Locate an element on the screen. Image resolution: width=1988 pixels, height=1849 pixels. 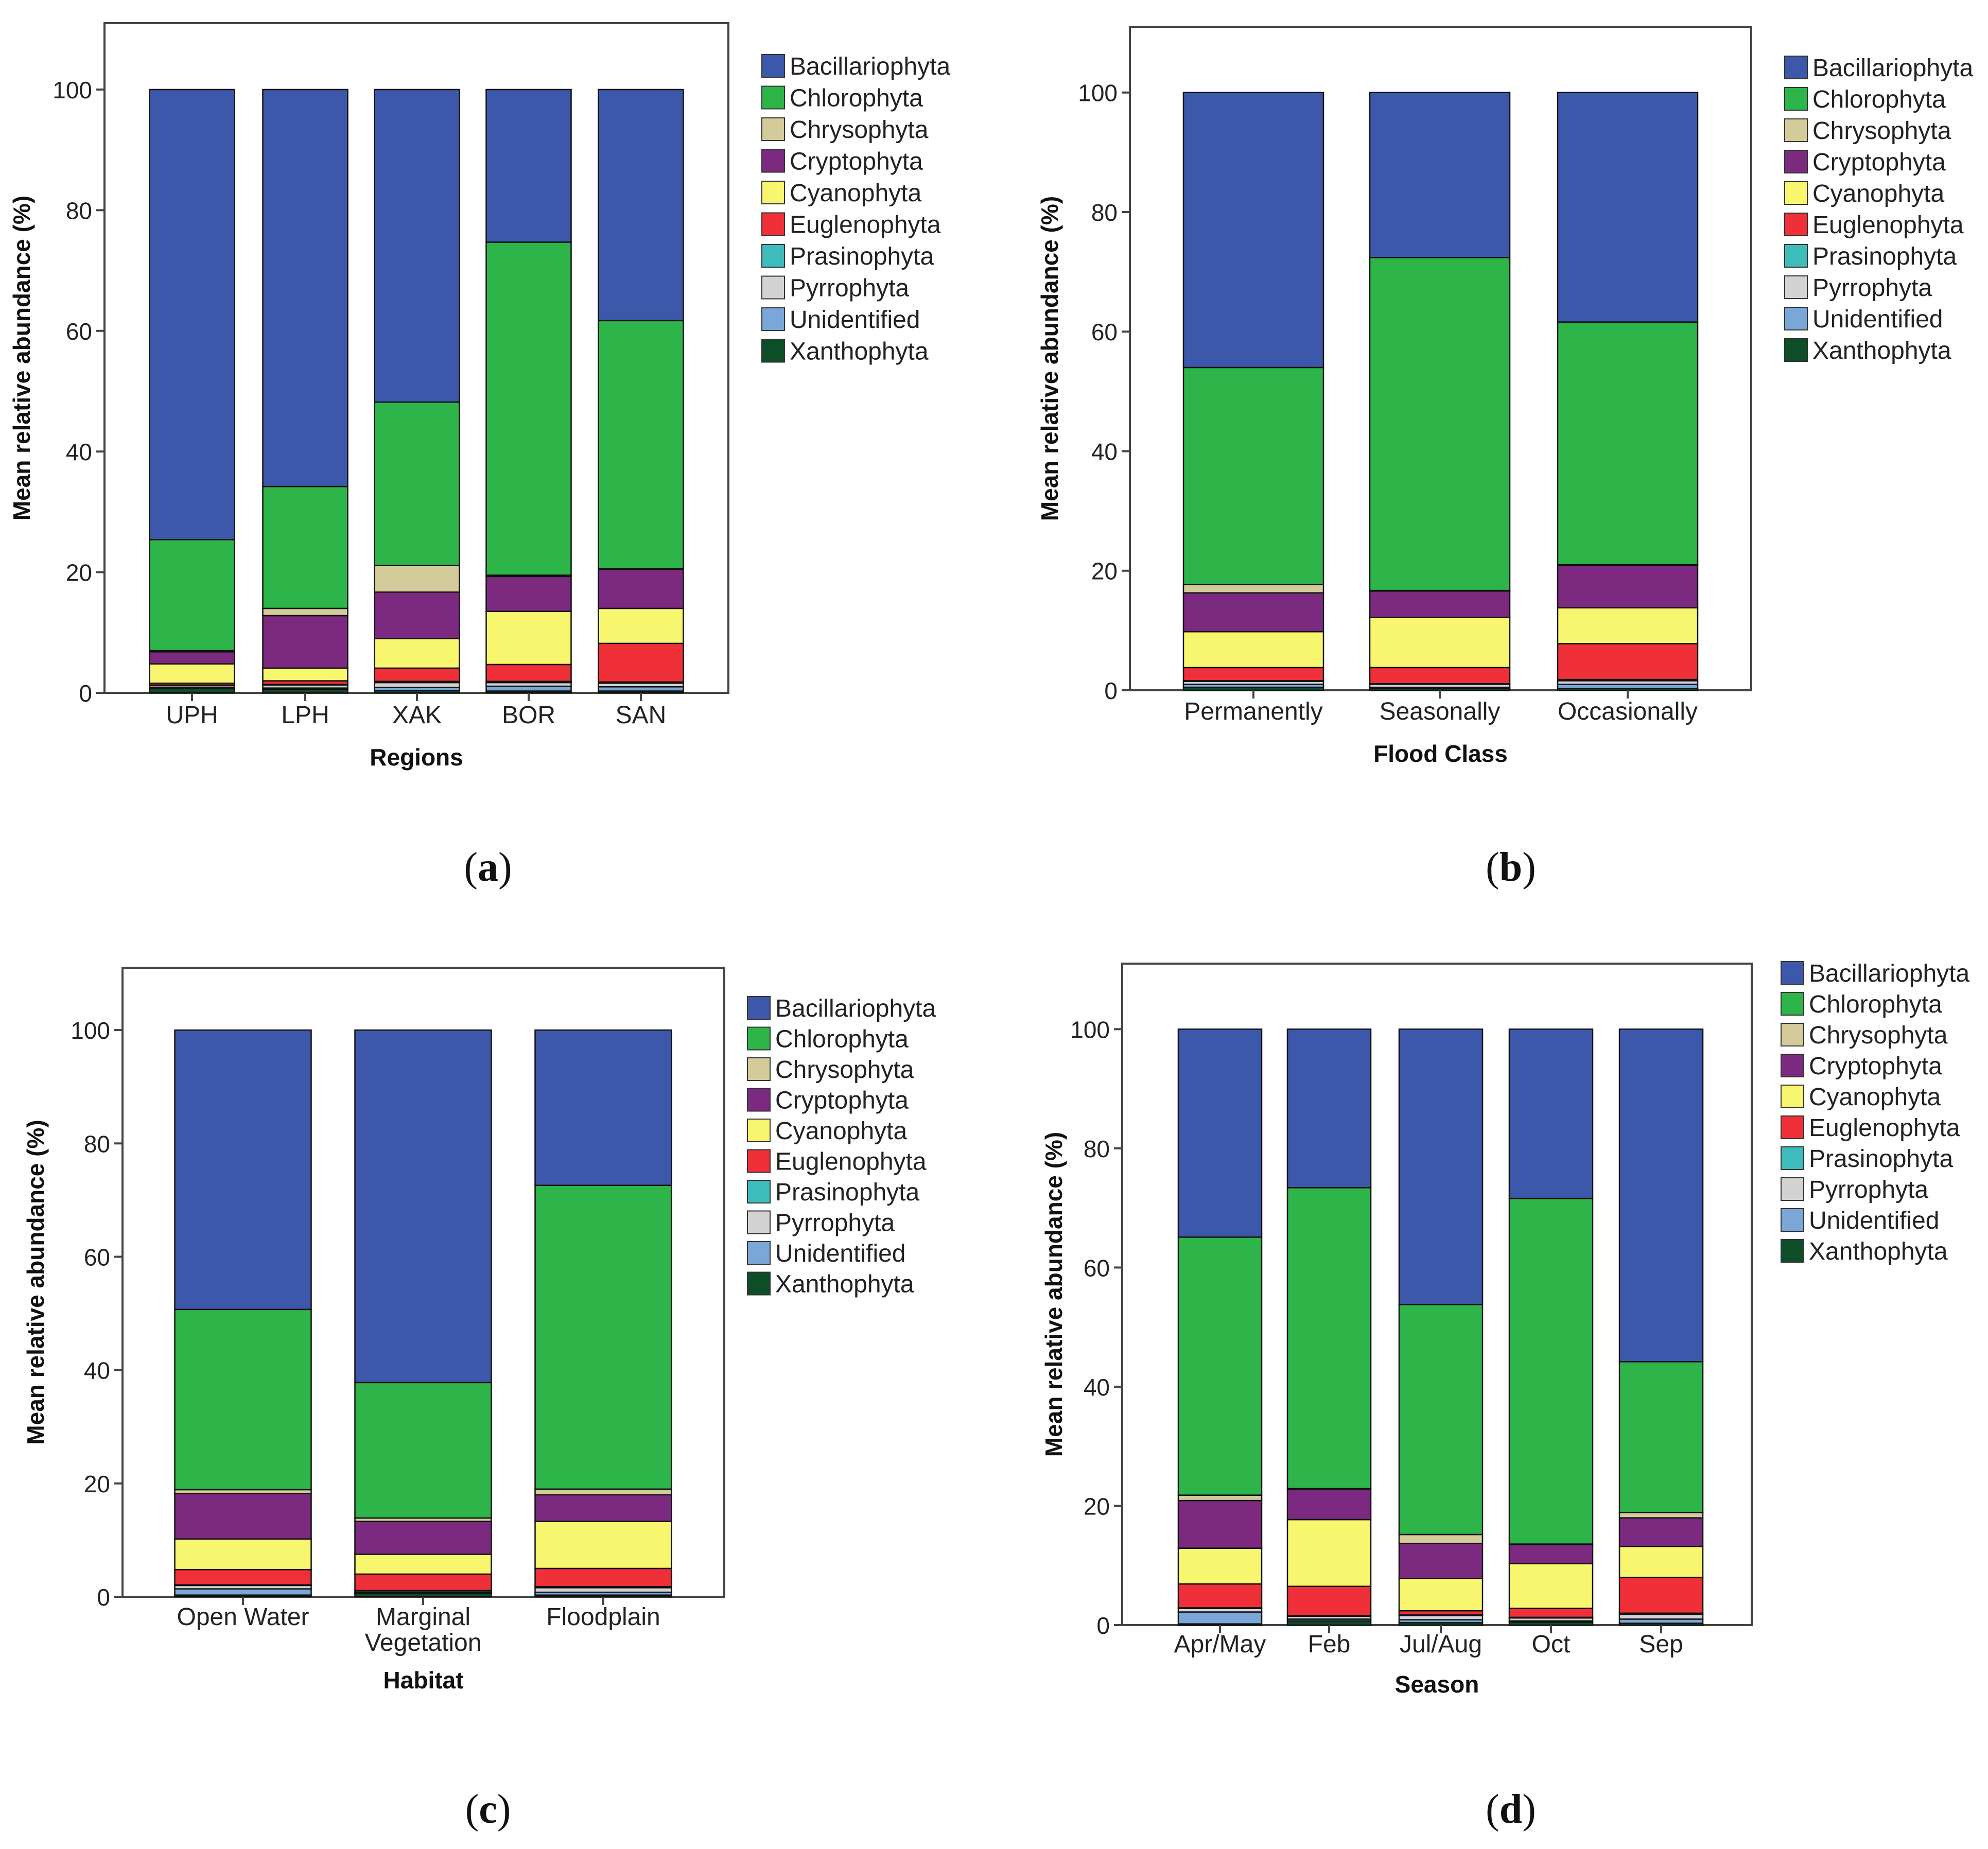
x-axis-title: Season is located at coordinates (1437, 1684).